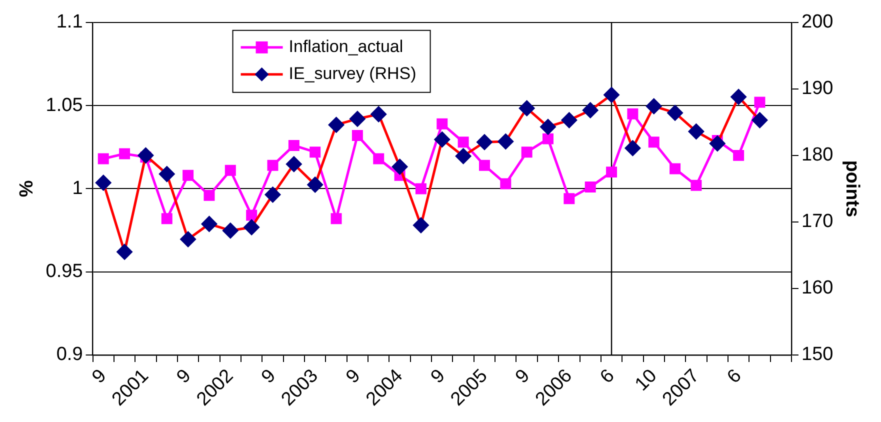 This screenshot has height=422, width=881. I want to click on y2-tick-label: 150, so click(818, 355).